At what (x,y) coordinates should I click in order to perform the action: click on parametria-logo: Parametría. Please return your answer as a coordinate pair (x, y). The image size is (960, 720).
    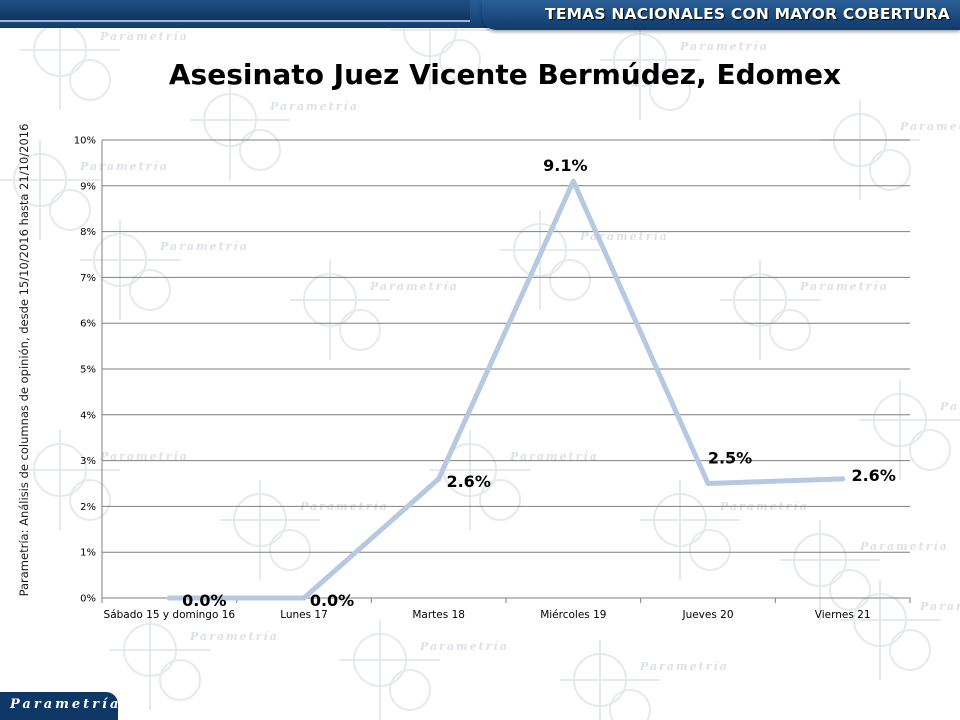
    Looking at the image, I should click on (59, 706).